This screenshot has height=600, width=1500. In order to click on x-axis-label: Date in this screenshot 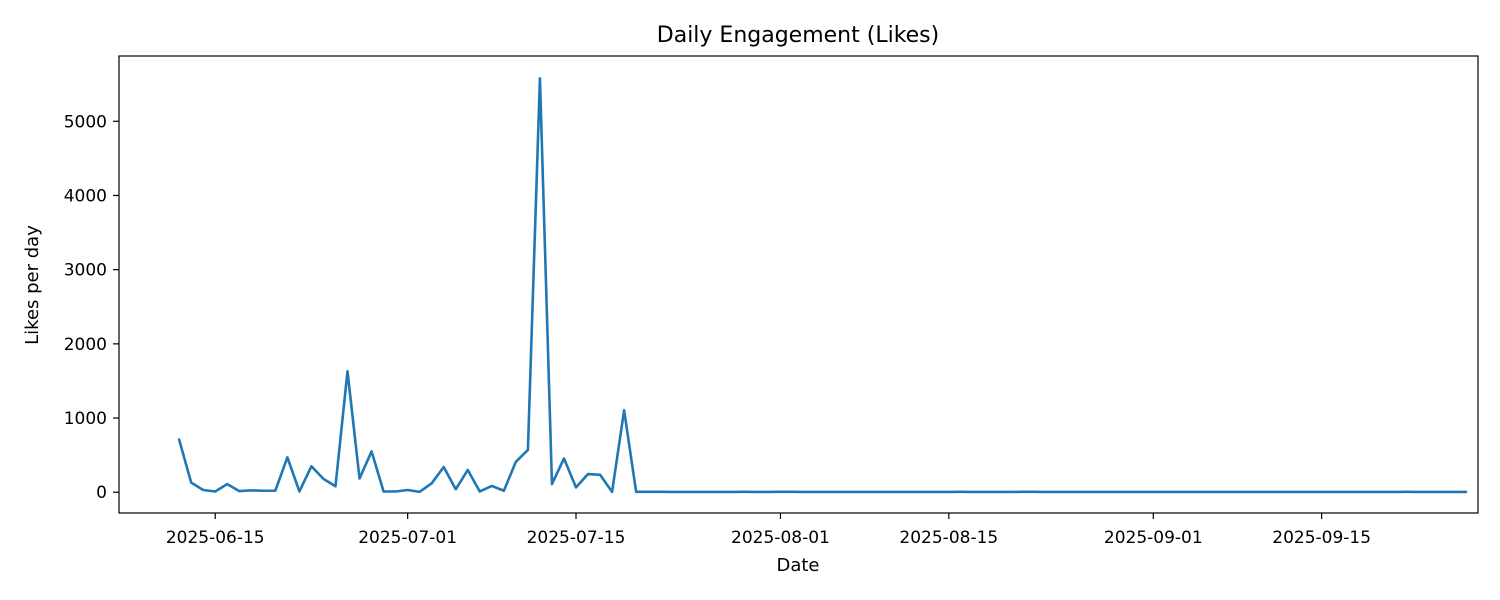, I will do `click(797, 565)`.